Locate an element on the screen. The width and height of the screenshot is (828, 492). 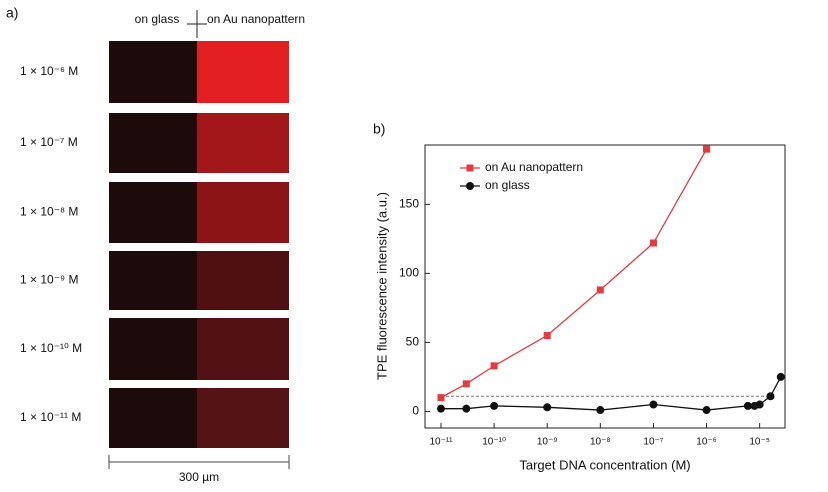
y-tick-label: 0 is located at coordinates (415, 411).